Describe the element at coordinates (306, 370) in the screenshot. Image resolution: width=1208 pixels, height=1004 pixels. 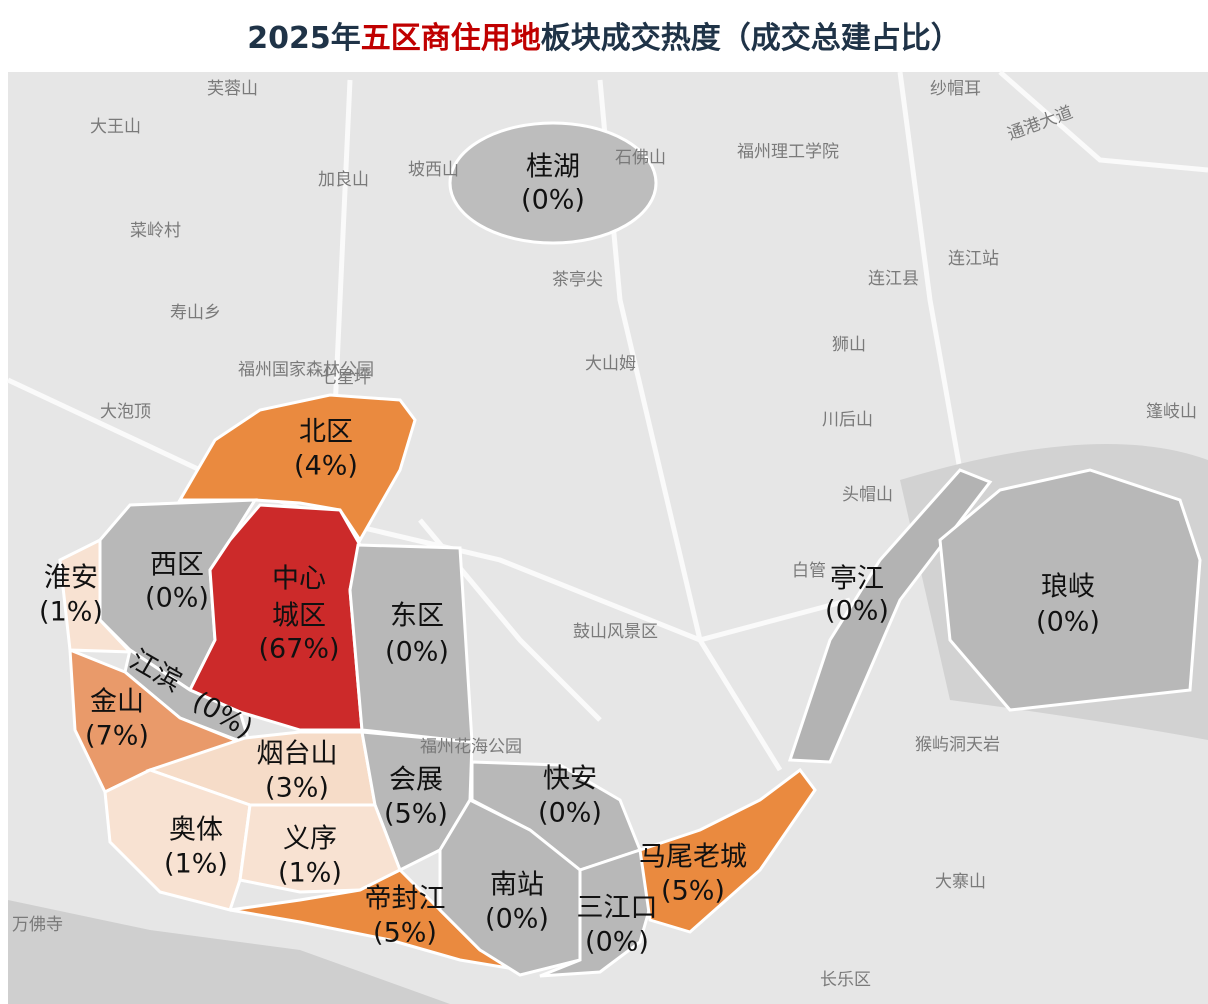
I see `place-label: 福州国家森林公园` at that location.